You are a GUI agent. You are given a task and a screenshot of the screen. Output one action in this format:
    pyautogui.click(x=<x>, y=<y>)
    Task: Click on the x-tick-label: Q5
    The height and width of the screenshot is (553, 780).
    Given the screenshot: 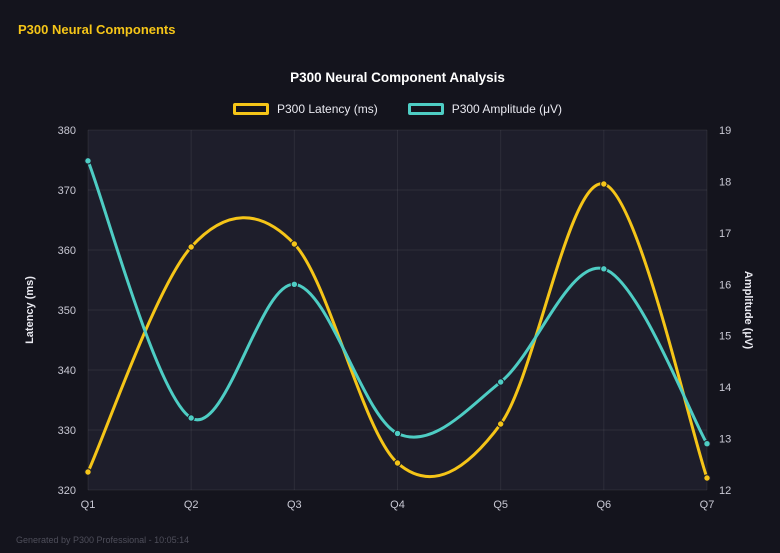 What is the action you would take?
    pyautogui.click(x=500, y=505)
    